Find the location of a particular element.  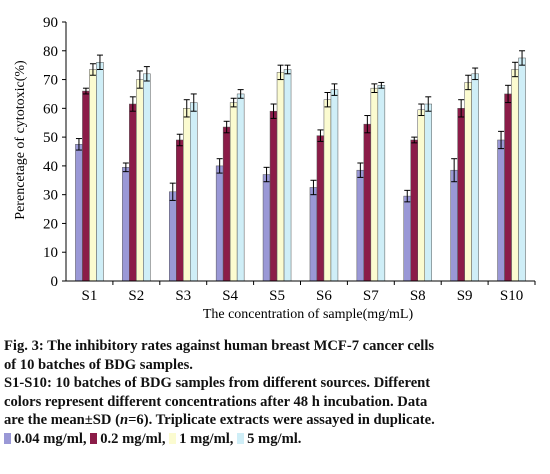

legend-label-2: 0.2 mg/ml, is located at coordinates (135, 438).